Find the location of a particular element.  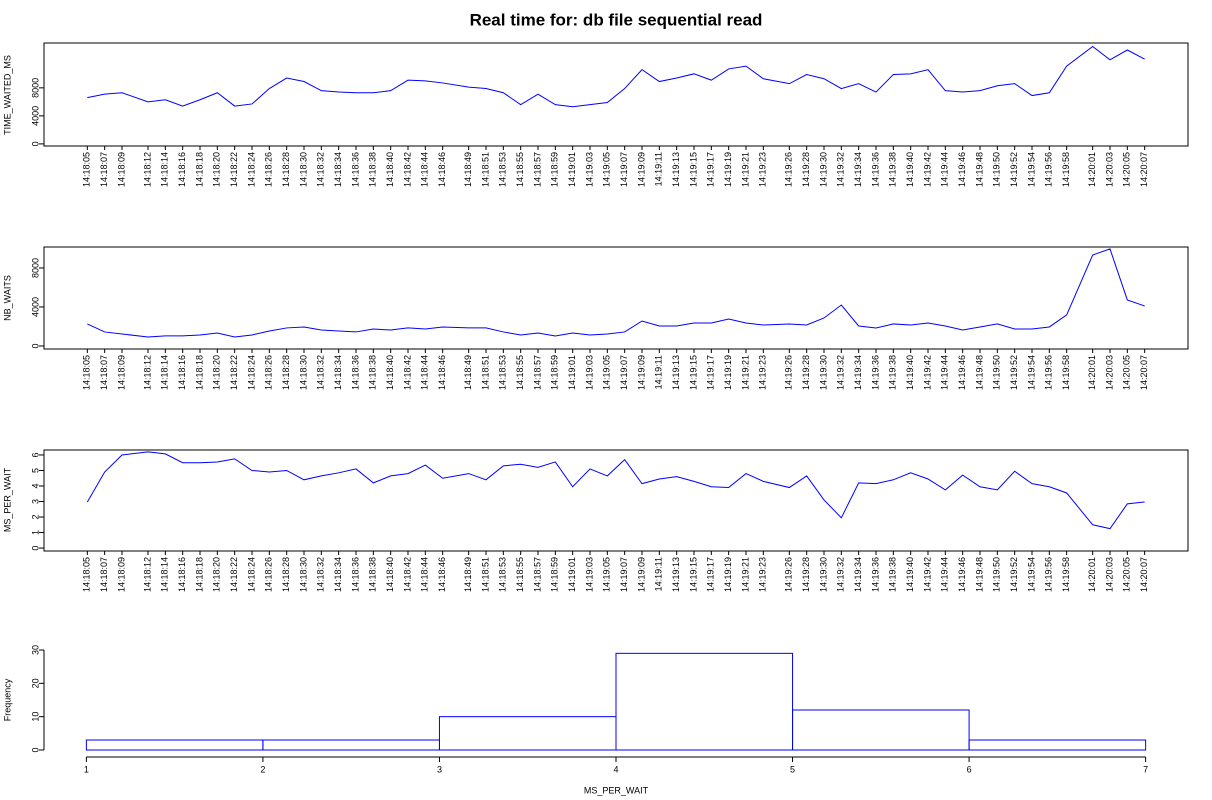

x-tick-label: 14:18:14 is located at coordinates (165, 574).